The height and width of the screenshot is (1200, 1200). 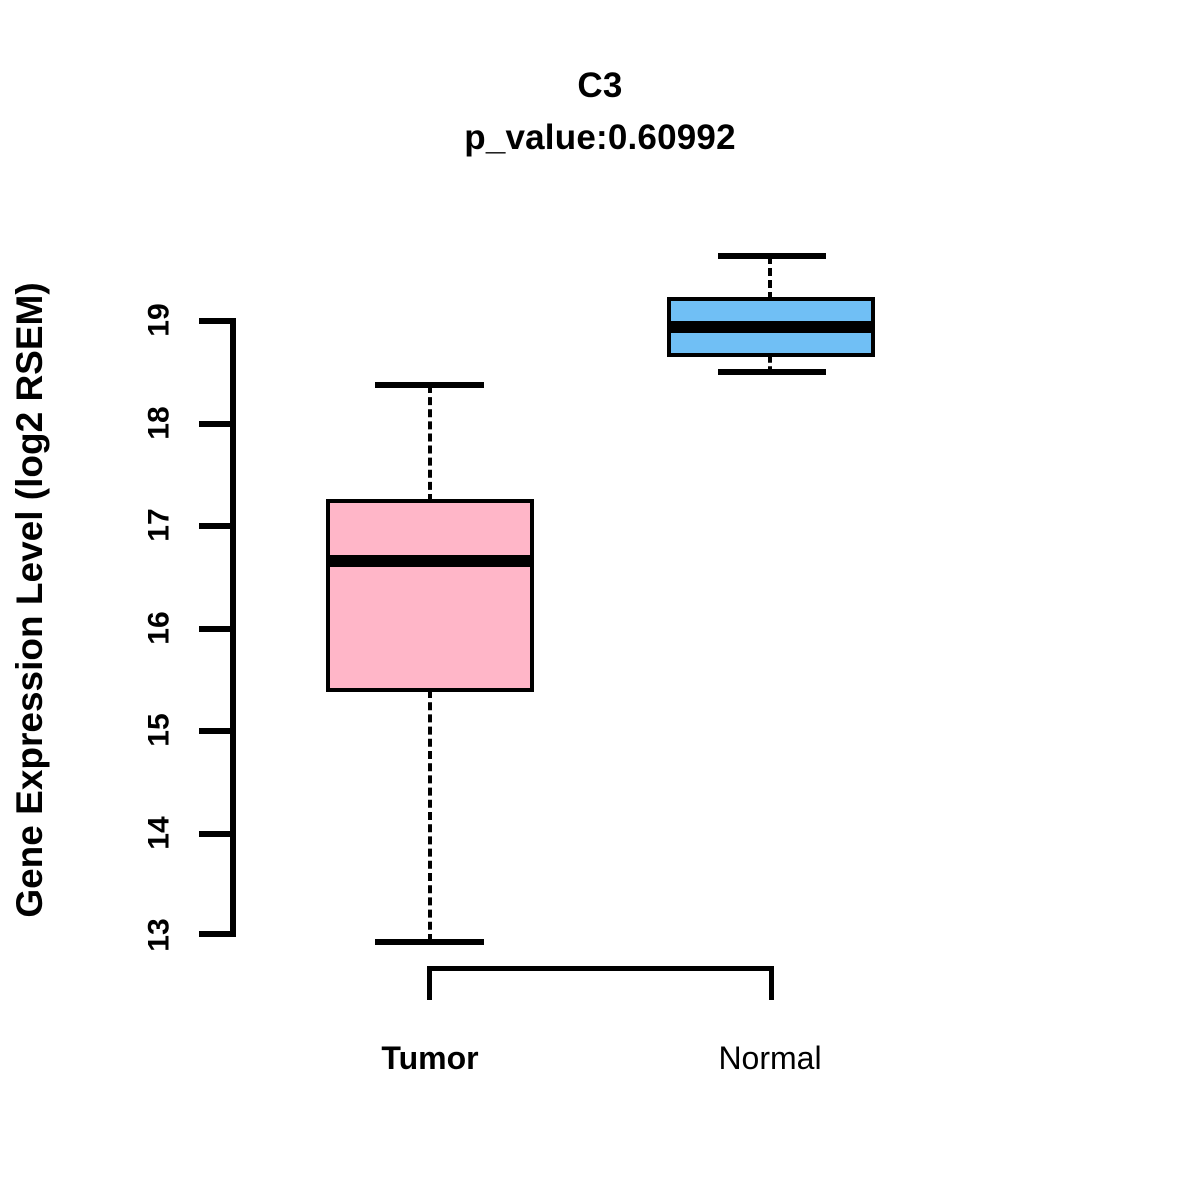 I want to click on tumor-box, so click(x=430, y=595).